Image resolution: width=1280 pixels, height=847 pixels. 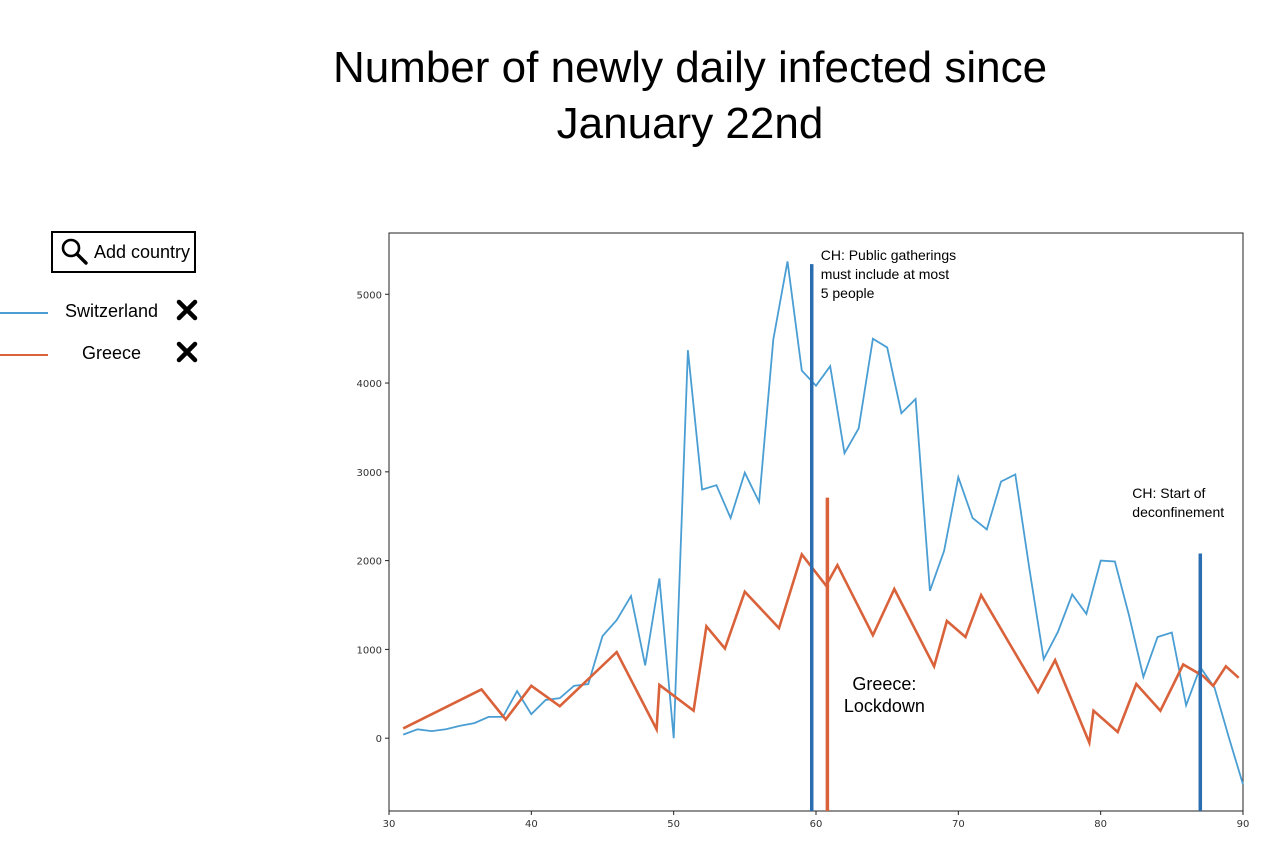 I want to click on annotation-greece-lockdown: Greece:, so click(x=884, y=684).